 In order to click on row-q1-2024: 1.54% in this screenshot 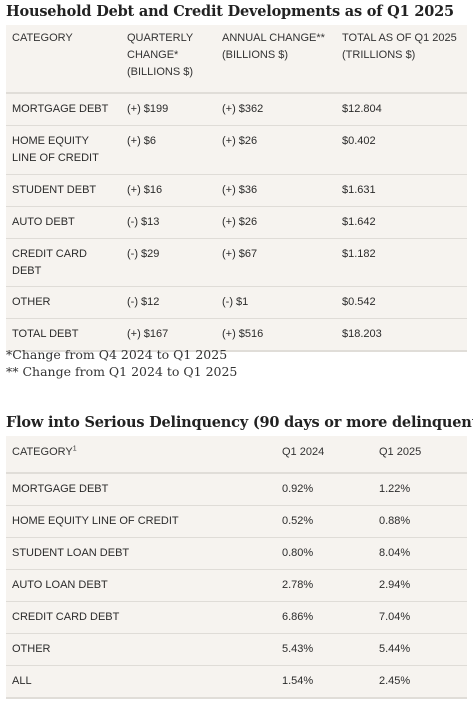, I will do `click(324, 682)`.